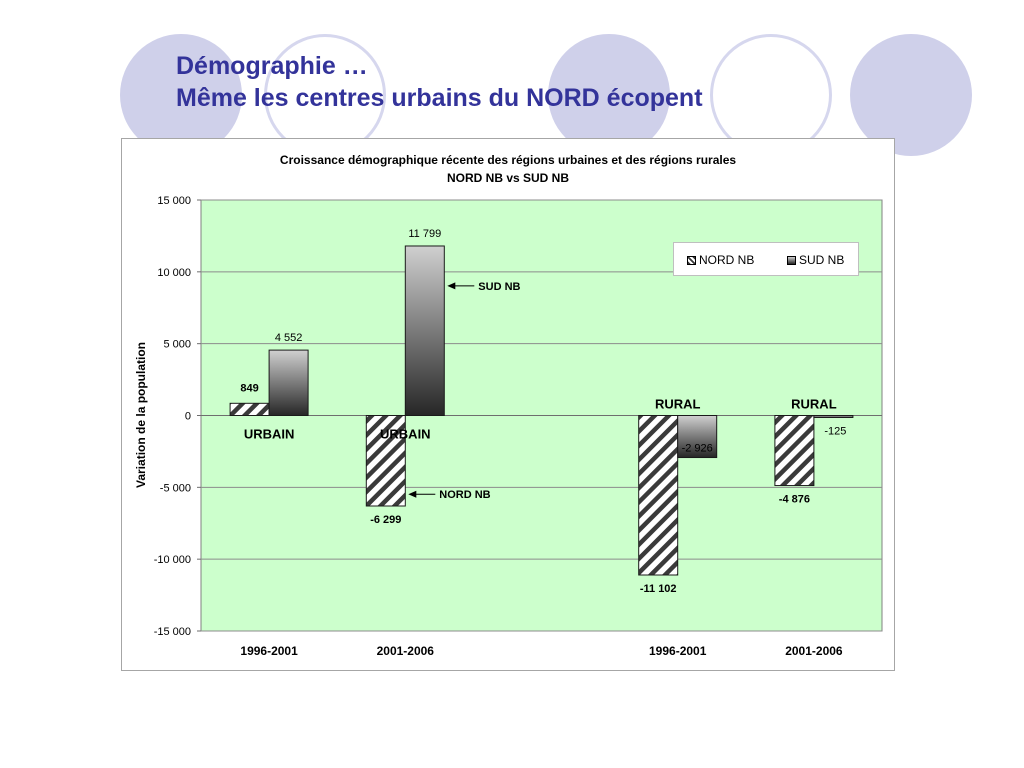  Describe the element at coordinates (766, 259) in the screenshot. I see `chart-legend: NORD NB SUD NB` at that location.